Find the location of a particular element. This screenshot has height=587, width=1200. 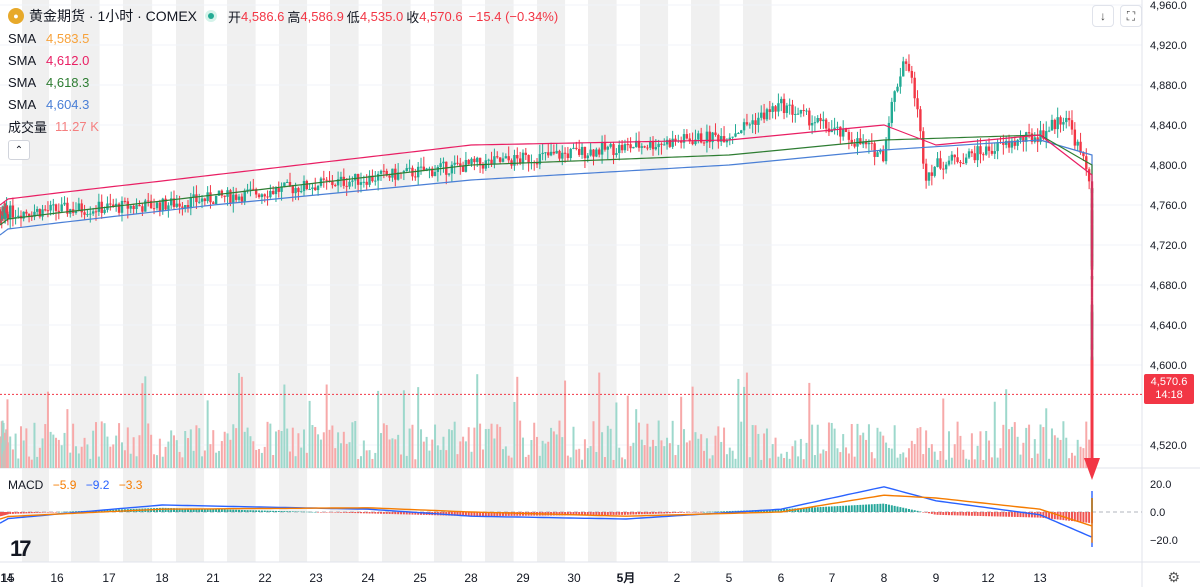

bar-countdown: 14:18 is located at coordinates (1169, 395).